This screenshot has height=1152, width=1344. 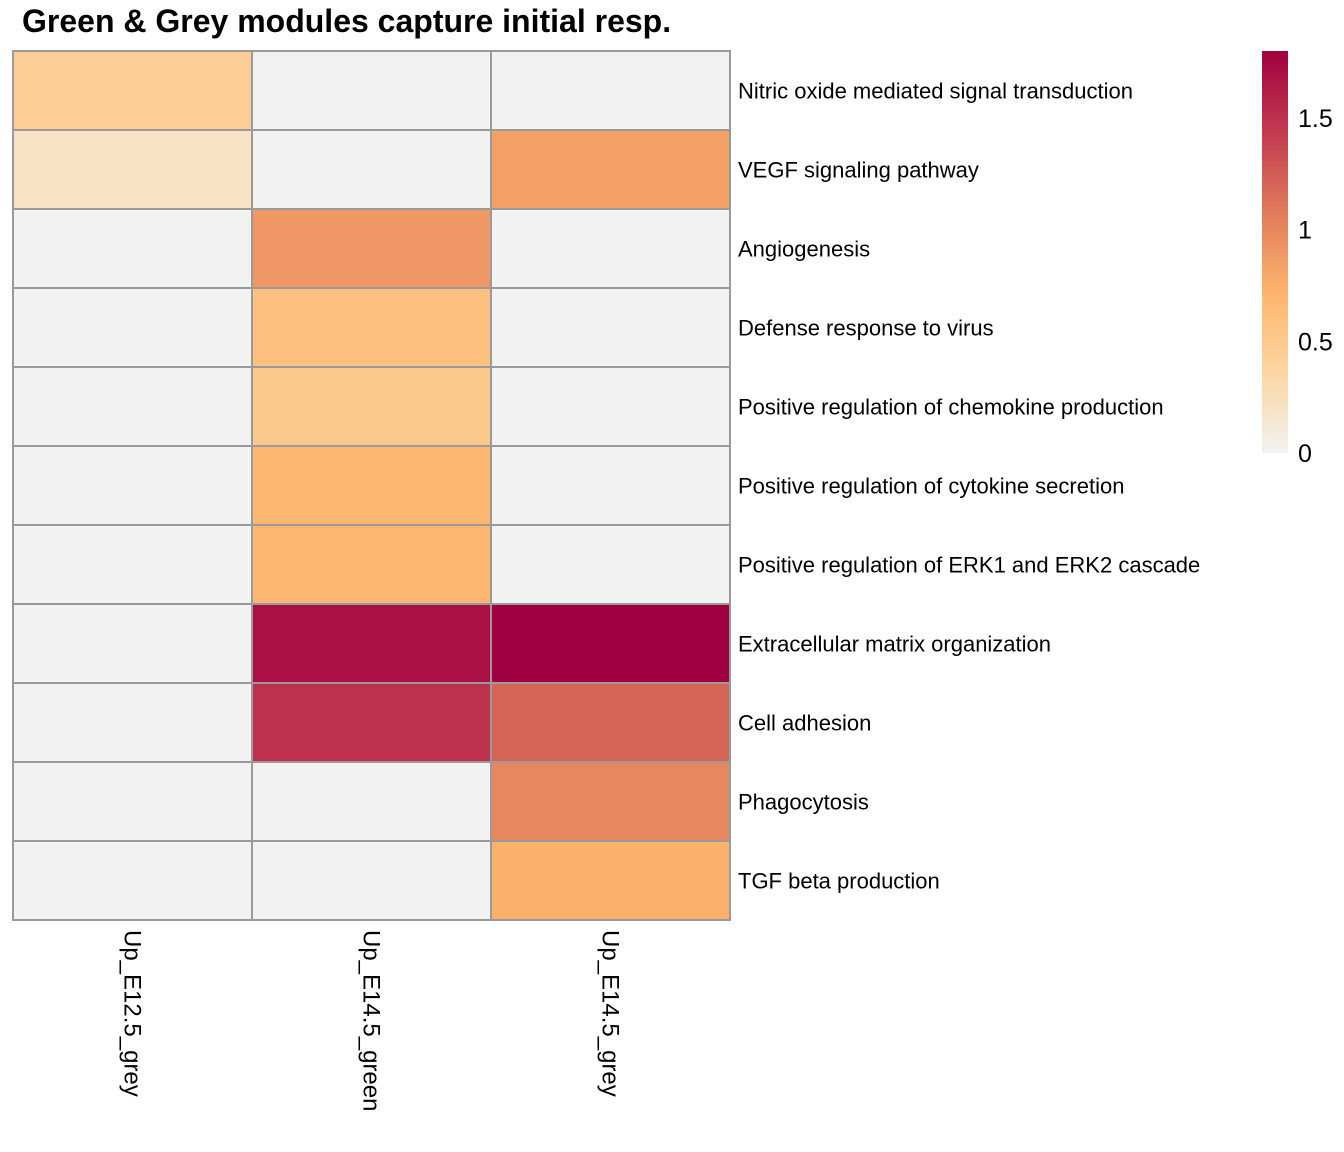 I want to click on color-legend: 0 0.5 1 1.5, so click(x=1297, y=259).